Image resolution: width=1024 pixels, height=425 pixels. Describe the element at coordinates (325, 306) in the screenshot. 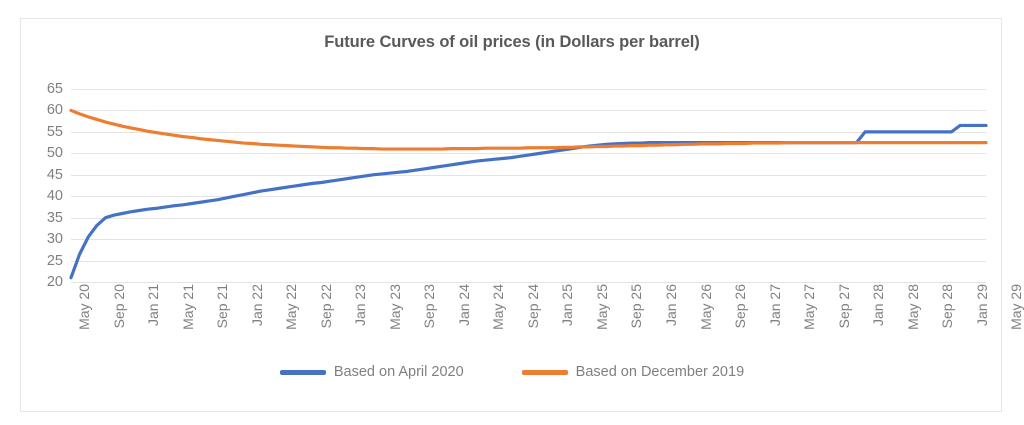

I see `x-axis-tick-label: Sep 22` at that location.